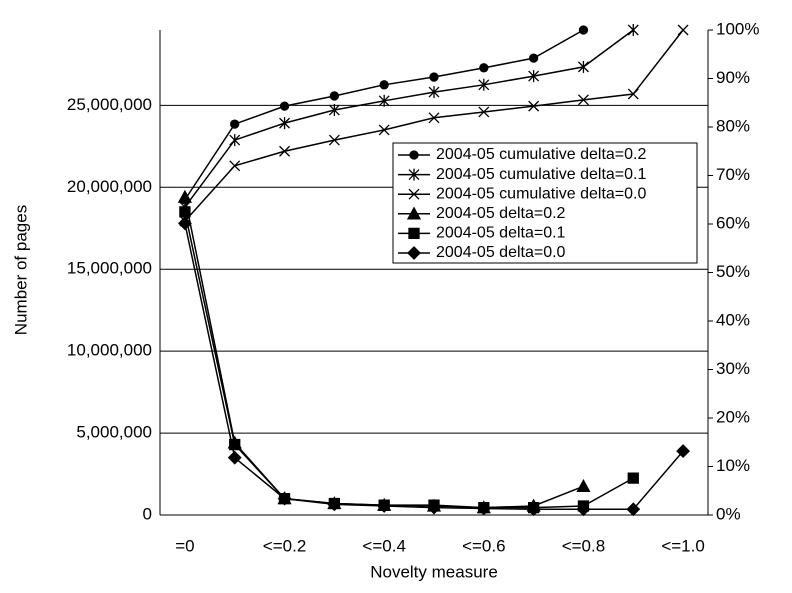  Describe the element at coordinates (109, 350) in the screenshot. I see `y-tick-label: 10,000,000` at that location.